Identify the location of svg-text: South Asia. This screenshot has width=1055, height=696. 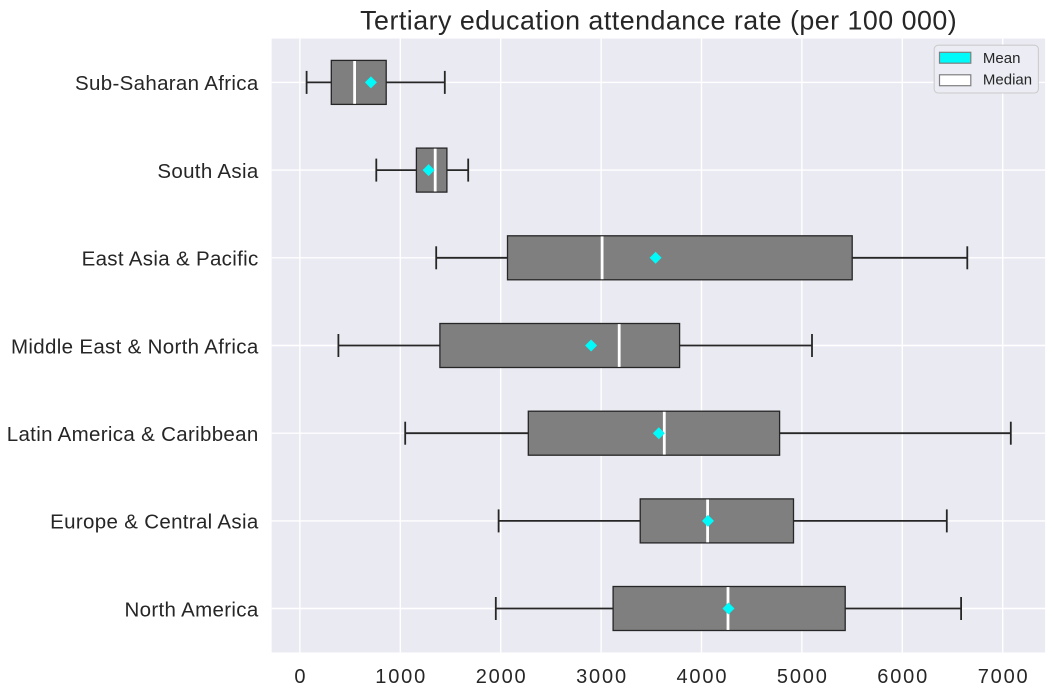
(207, 171).